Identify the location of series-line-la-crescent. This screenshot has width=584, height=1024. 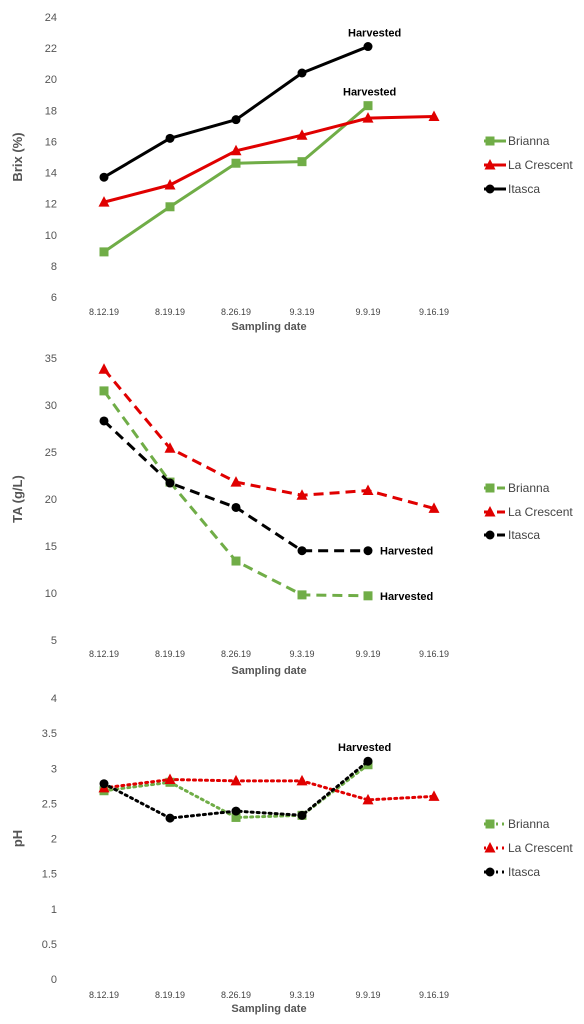
(268, 439).